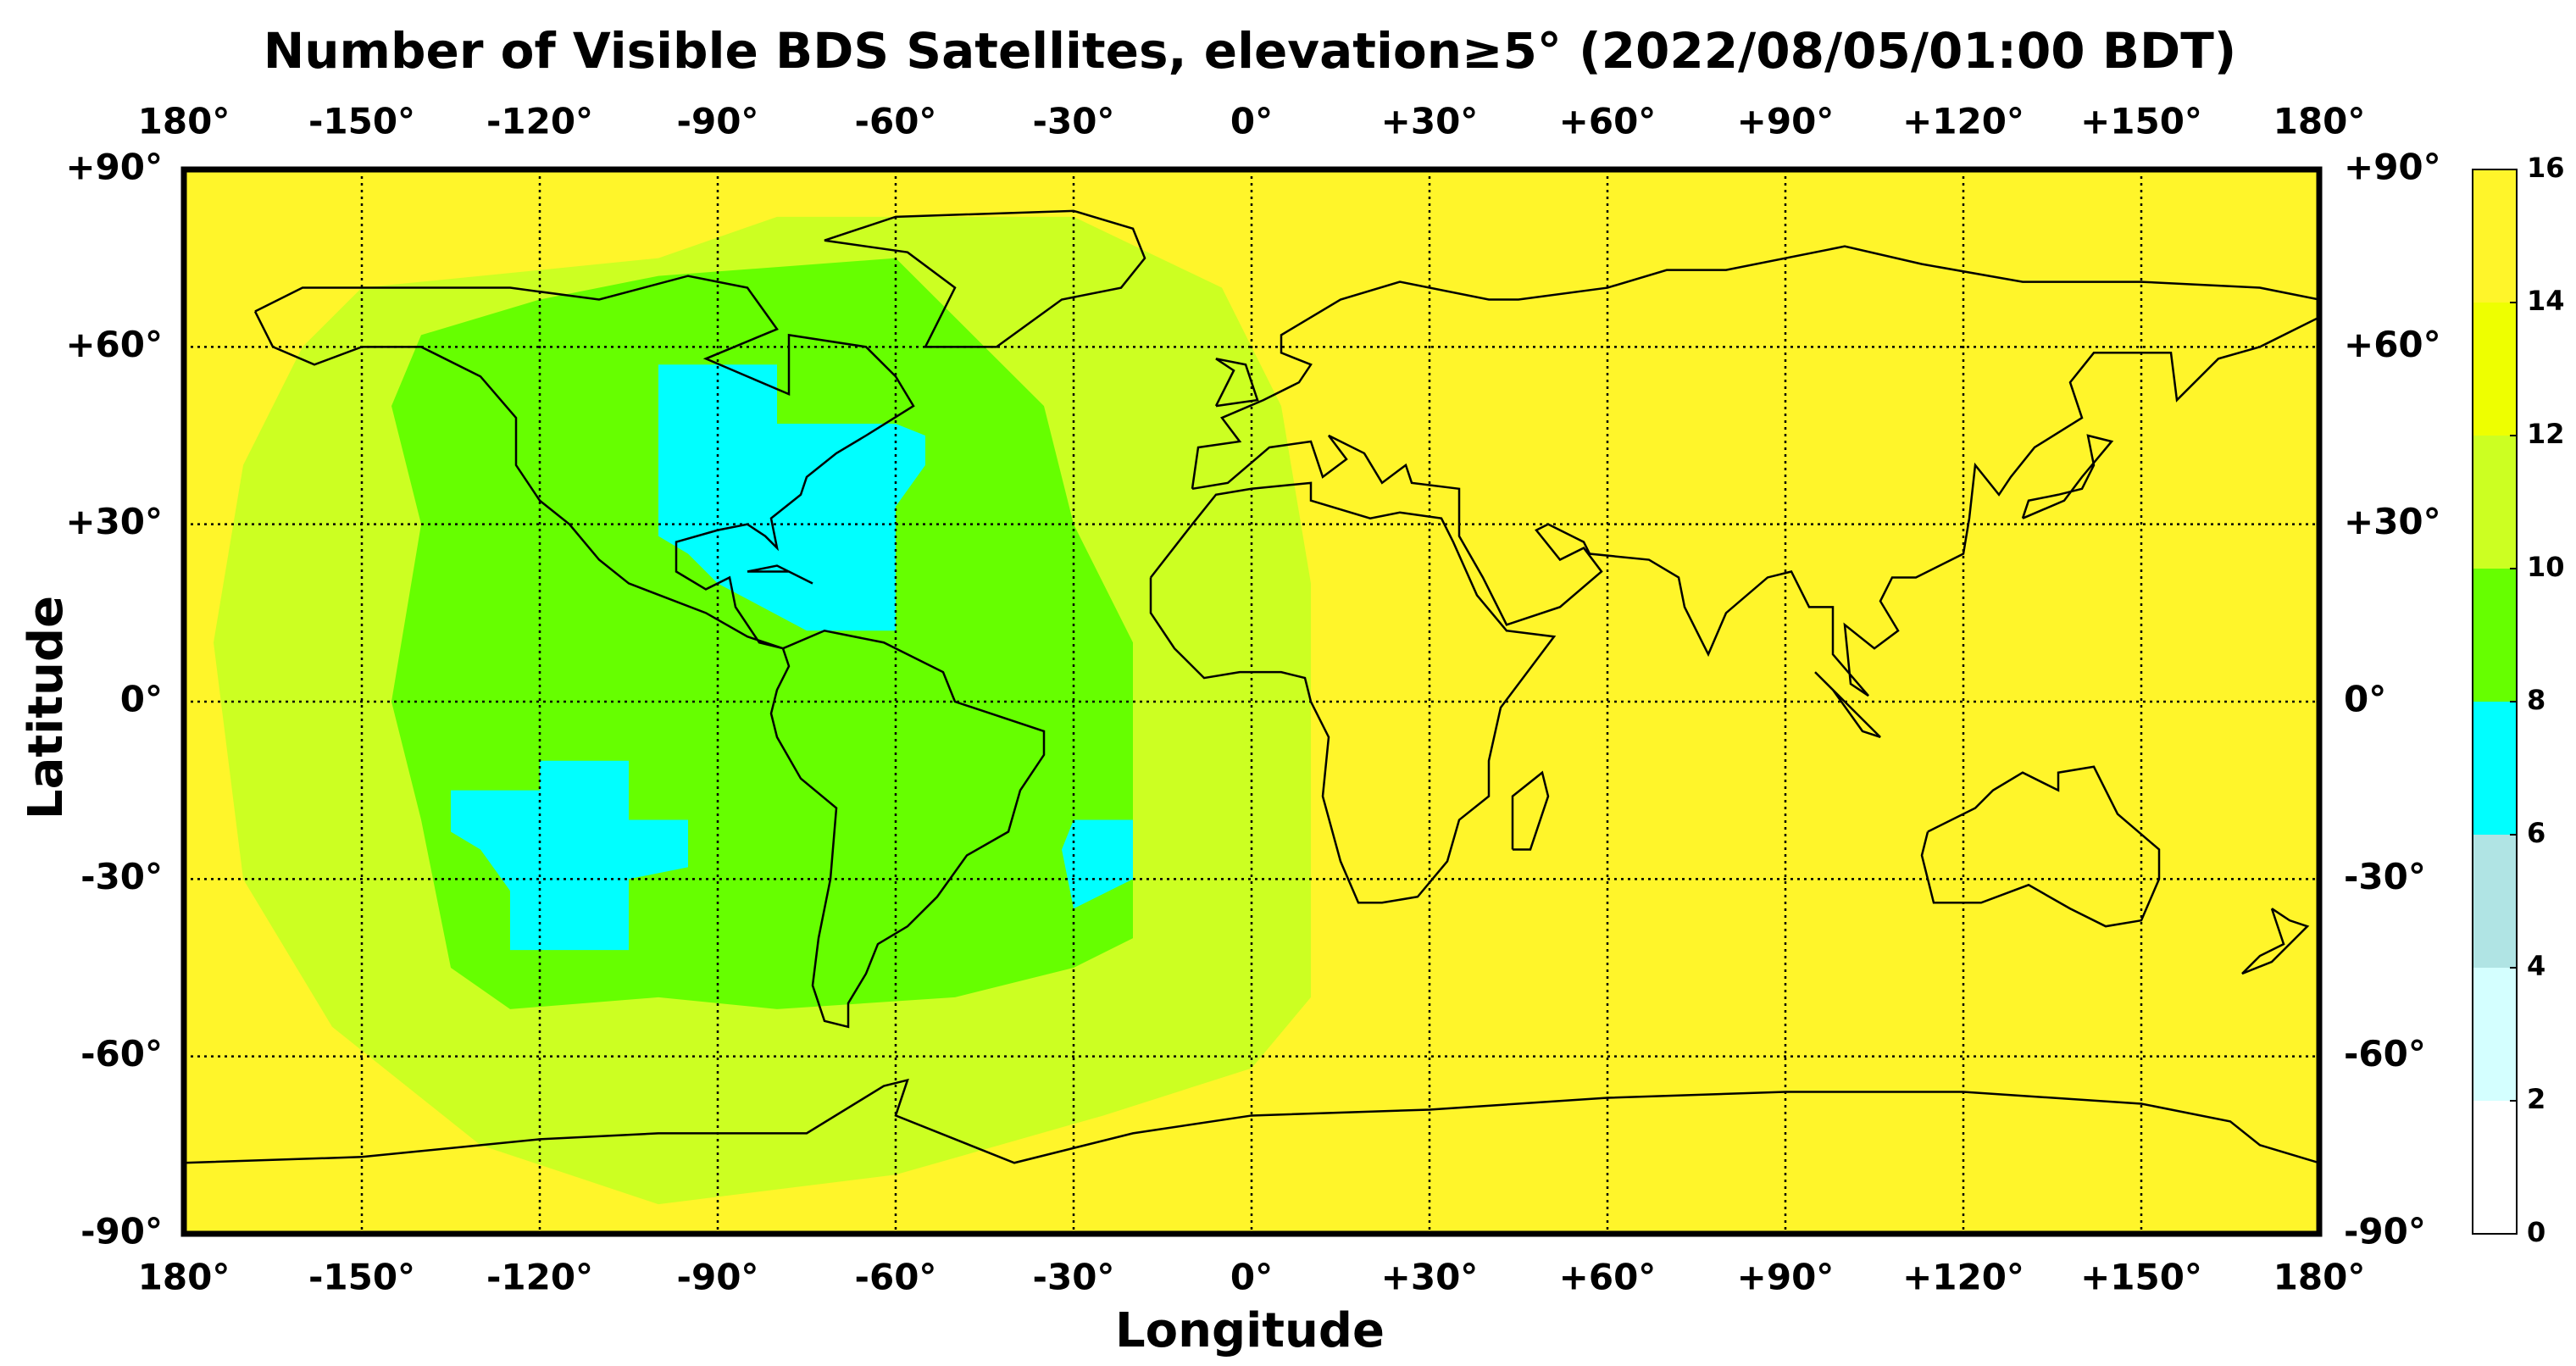 This screenshot has width=2576, height=1366. Describe the element at coordinates (2546, 434) in the screenshot. I see `colorbar-tick-label: 12` at that location.